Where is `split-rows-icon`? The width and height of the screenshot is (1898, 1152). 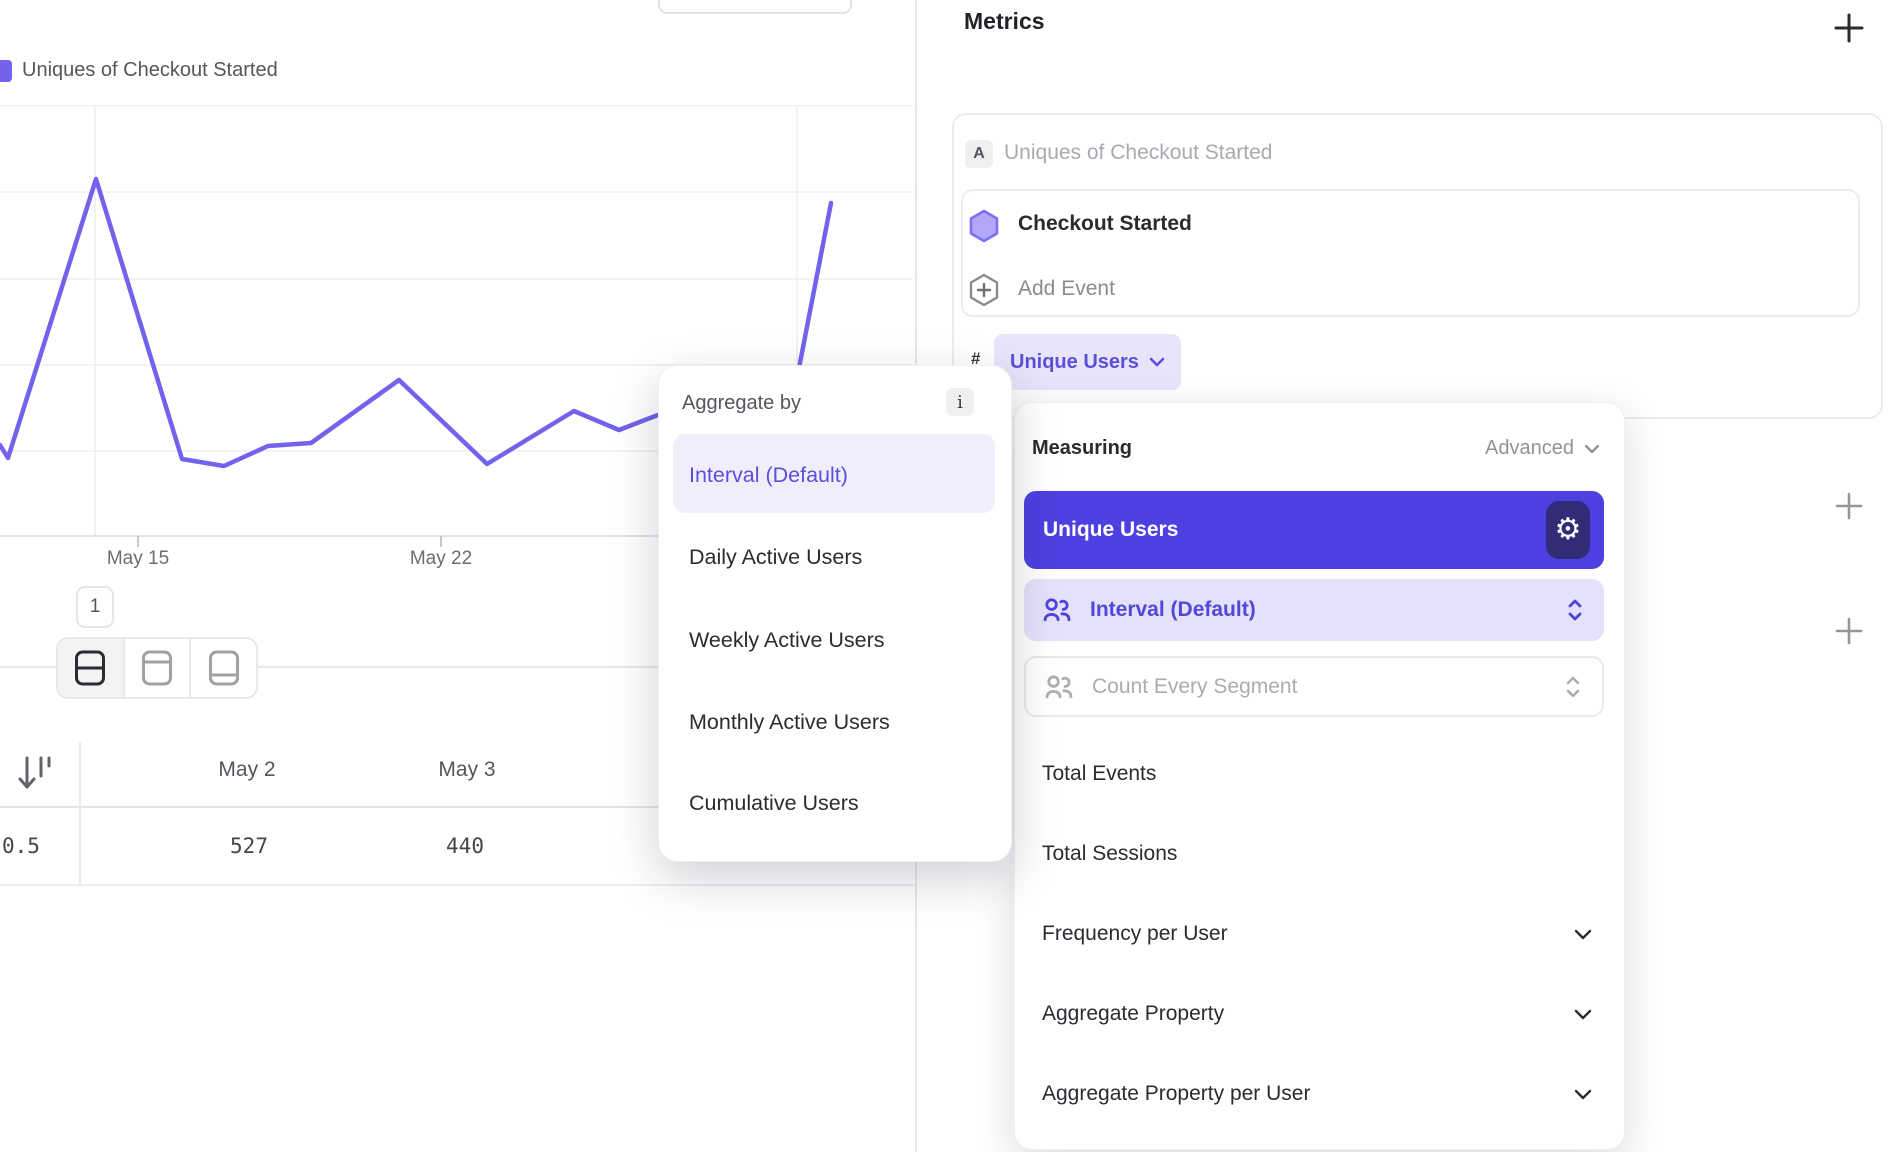
split-rows-icon is located at coordinates (90, 668).